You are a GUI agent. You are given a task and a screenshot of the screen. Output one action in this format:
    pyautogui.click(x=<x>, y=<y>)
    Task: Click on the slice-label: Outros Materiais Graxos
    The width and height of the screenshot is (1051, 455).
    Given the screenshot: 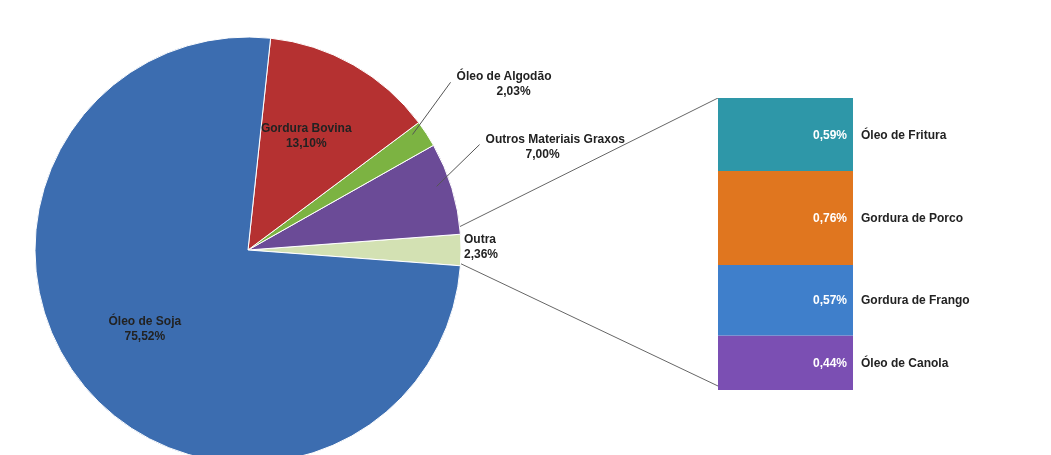 What is the action you would take?
    pyautogui.click(x=555, y=138)
    